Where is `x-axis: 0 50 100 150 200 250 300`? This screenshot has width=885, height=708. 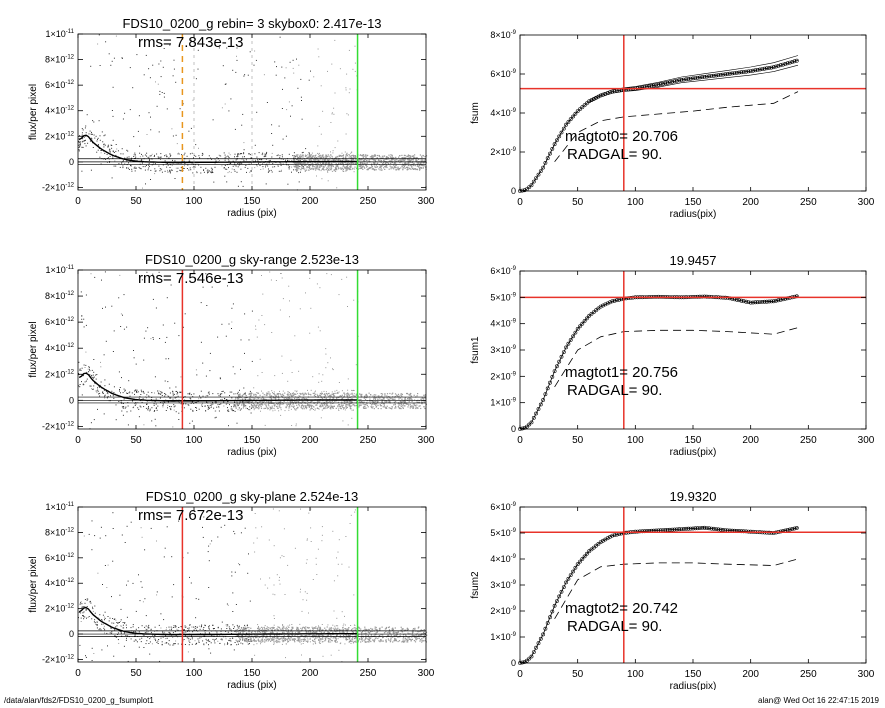
x-axis: 0 50 100 150 200 250 300 is located at coordinates (255, 358).